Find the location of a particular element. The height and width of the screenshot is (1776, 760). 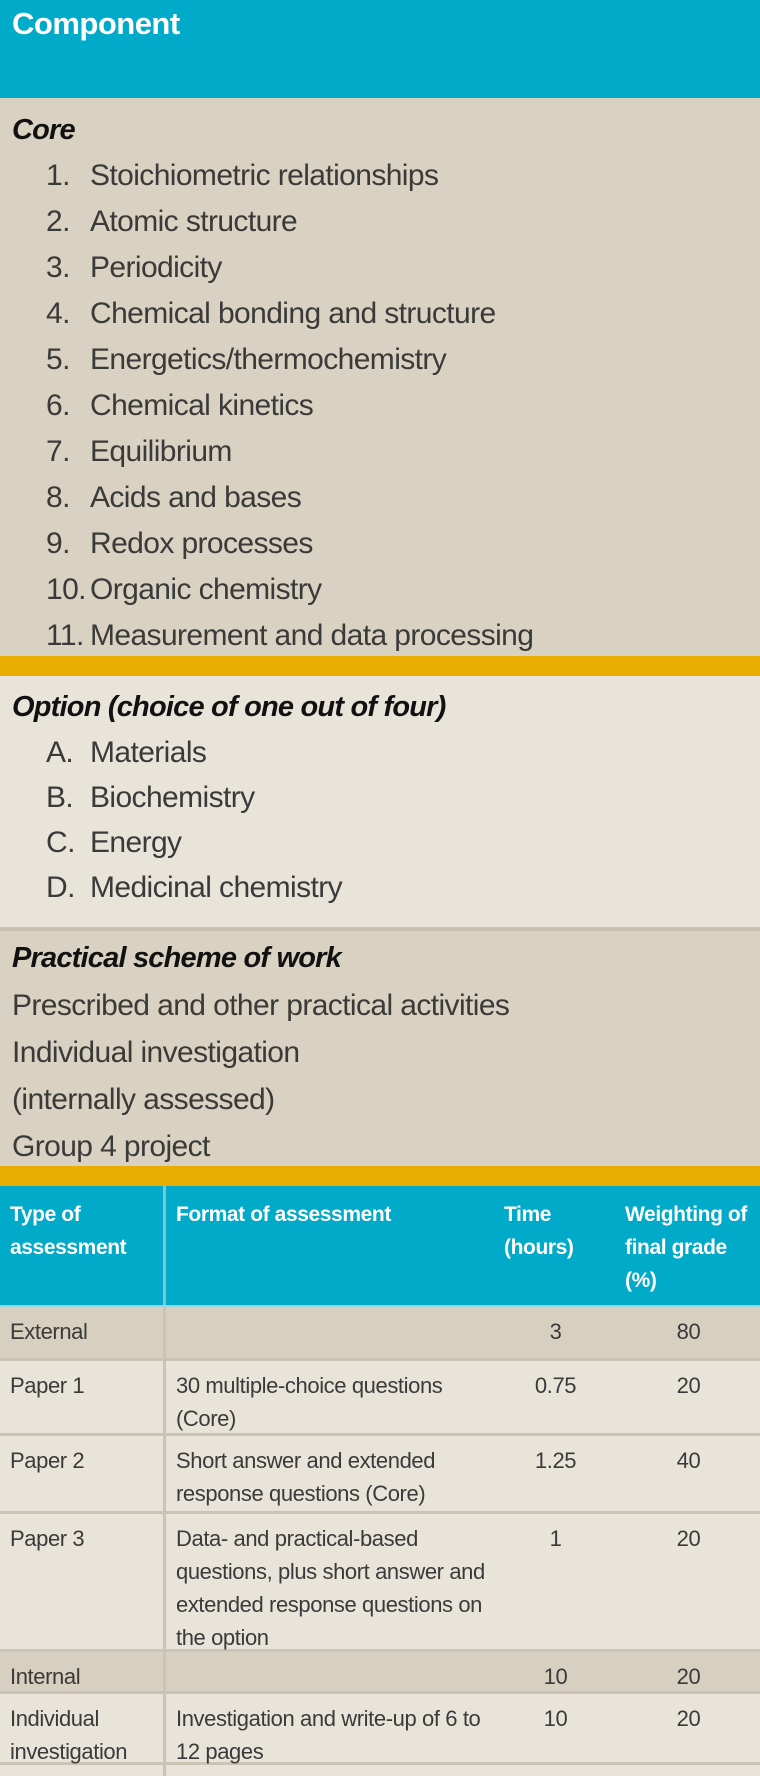

list-item: B. Biochemistry is located at coordinates (380, 797).